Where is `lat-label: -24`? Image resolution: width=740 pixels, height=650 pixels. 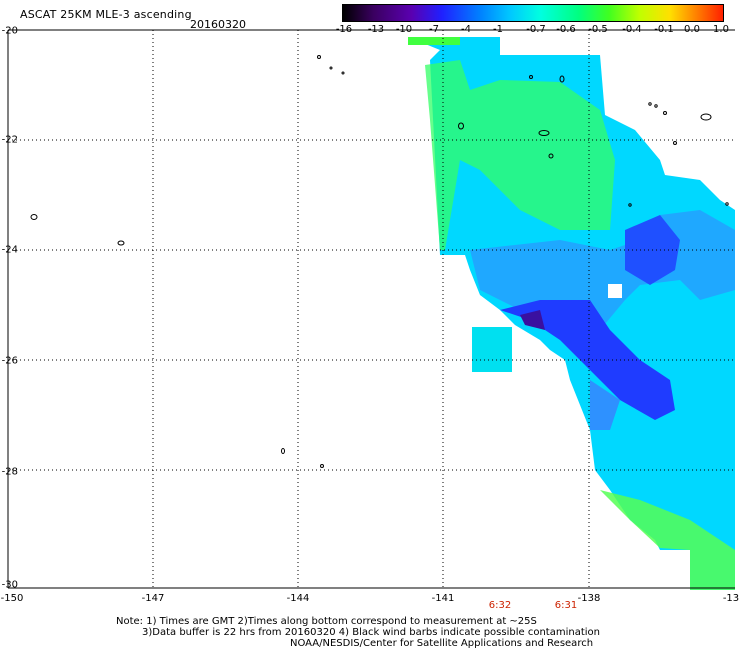 lat-label: -24 is located at coordinates (9, 250).